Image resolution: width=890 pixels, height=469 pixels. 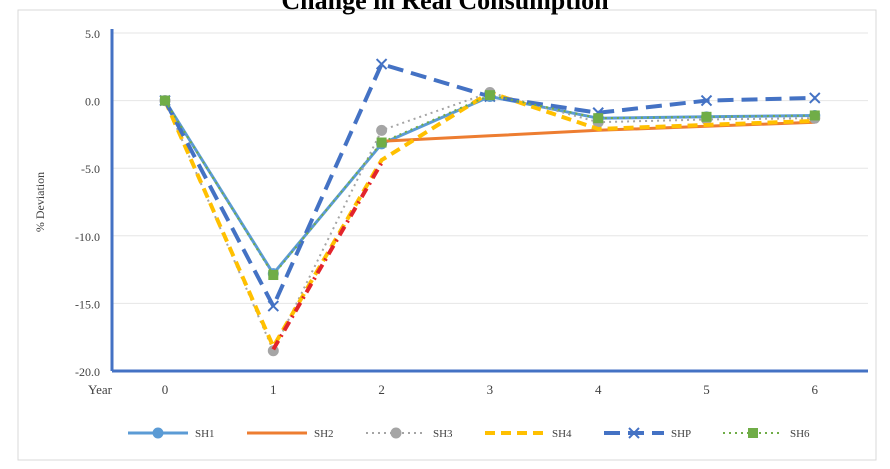 What do you see at coordinates (409, 433) in the screenshot?
I see `legend-item: SH3` at bounding box center [409, 433].